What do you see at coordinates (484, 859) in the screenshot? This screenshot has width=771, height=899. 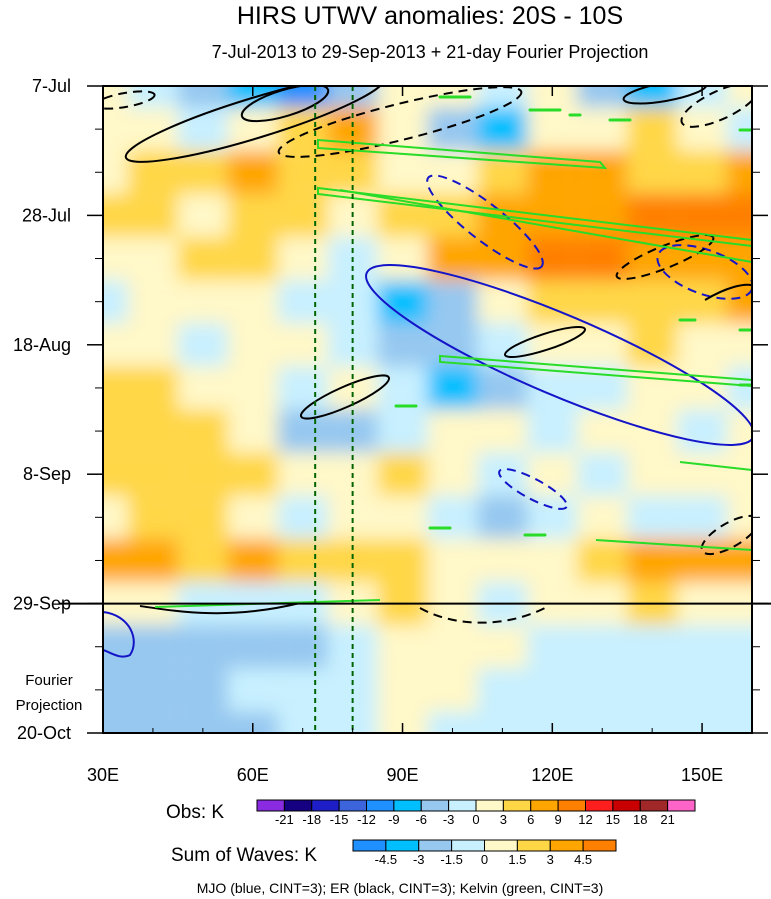 I see `colorbar-tick-label: 0` at bounding box center [484, 859].